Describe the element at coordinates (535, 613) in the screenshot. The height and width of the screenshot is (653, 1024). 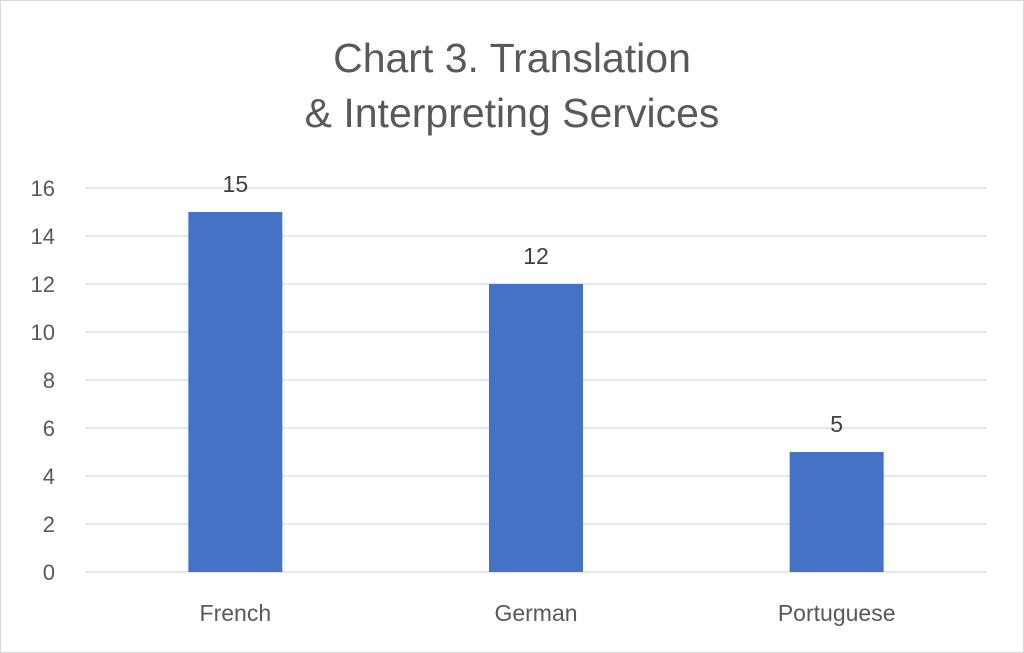
I see `x-tick-label-german: German` at that location.